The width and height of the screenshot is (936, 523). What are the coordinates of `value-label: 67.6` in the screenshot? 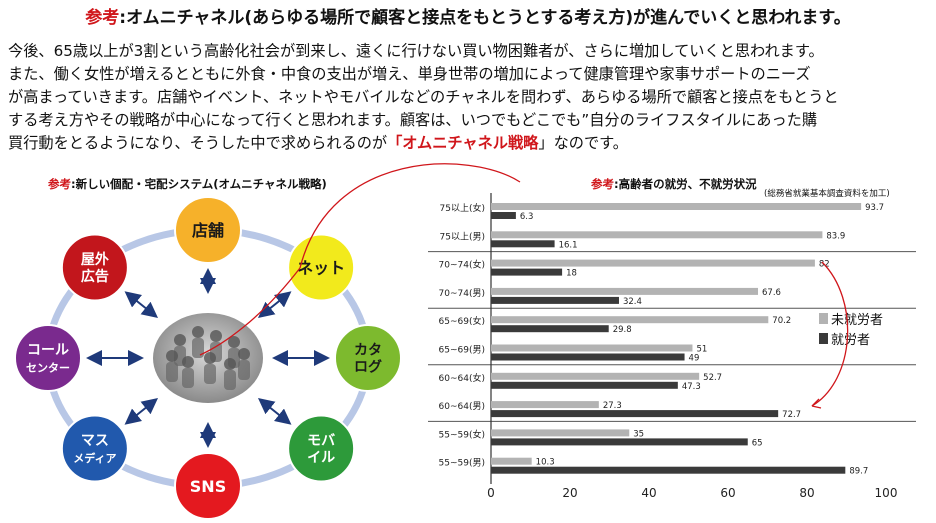 It's located at (771, 293).